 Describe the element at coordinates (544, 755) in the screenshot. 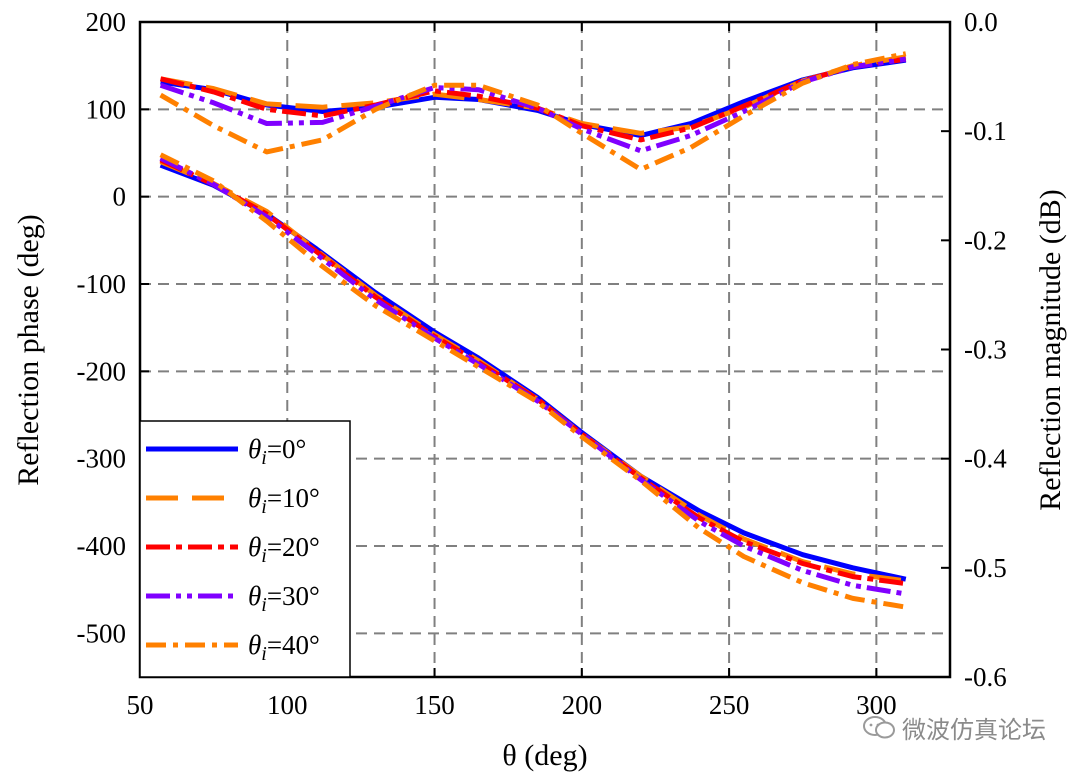

I see `x-axis-title: θ (deg)` at that location.